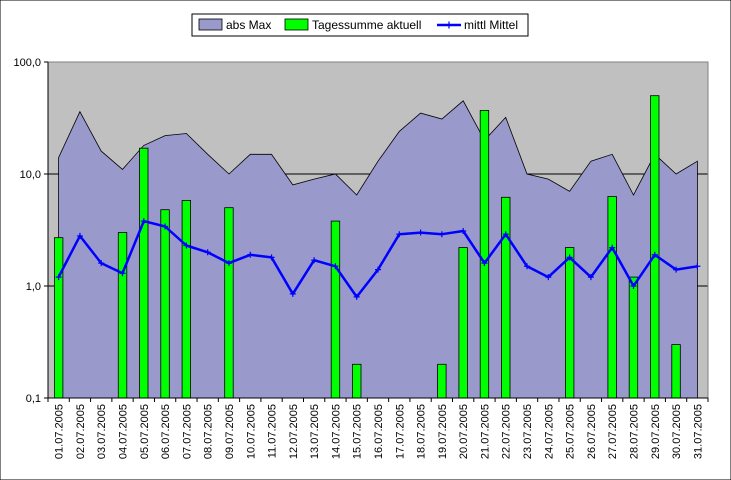 The width and height of the screenshot is (731, 480). Describe the element at coordinates (698, 431) in the screenshot. I see `x-tick-label: 31.07.2005` at that location.